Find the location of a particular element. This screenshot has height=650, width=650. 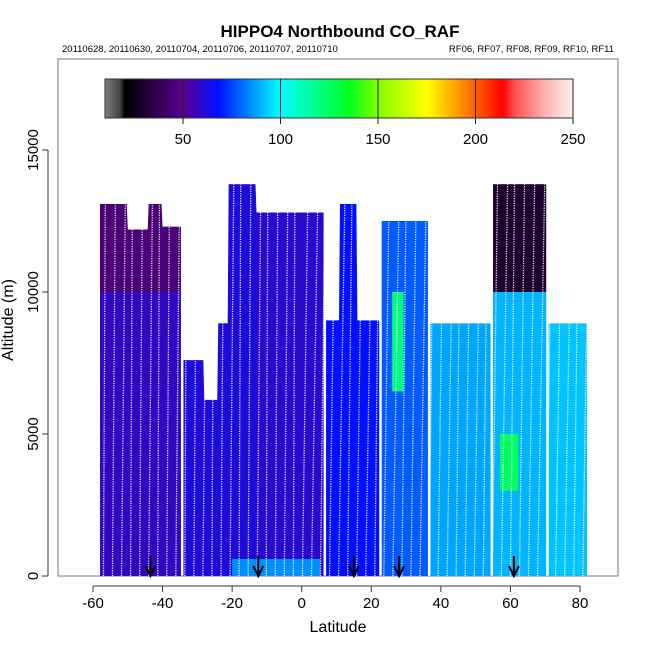

colorbar: 50 100 150 200 250 is located at coordinates (345, 113).